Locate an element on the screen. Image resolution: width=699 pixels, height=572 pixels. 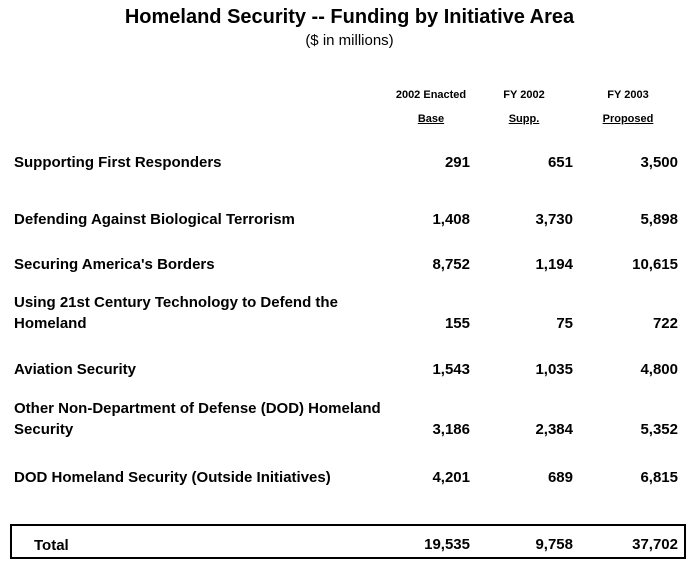
column-header-line2: Supp. is located at coordinates (524, 119).